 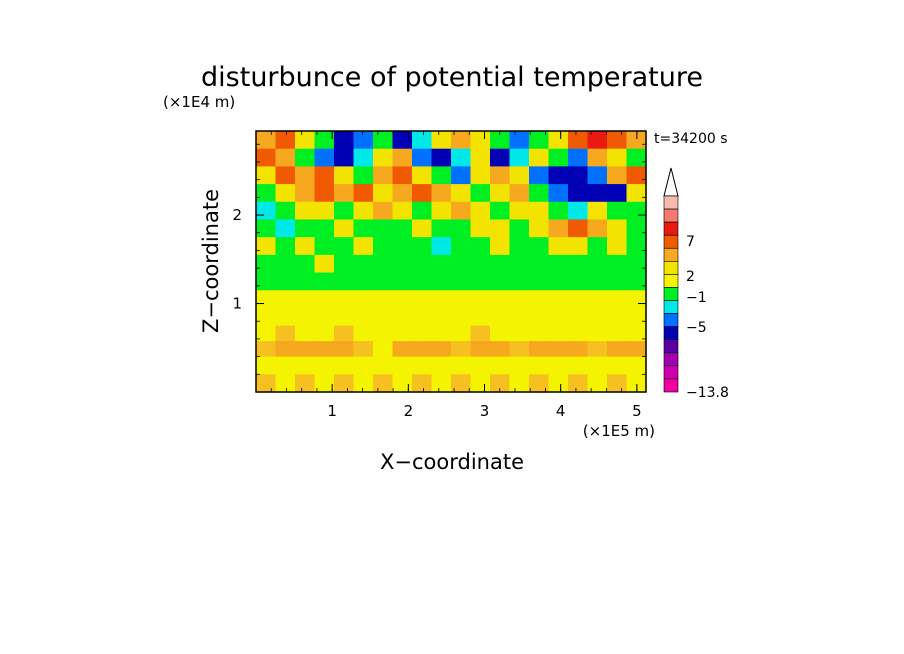 What do you see at coordinates (452, 462) in the screenshot?
I see `x-axis-label: X−coordinate` at bounding box center [452, 462].